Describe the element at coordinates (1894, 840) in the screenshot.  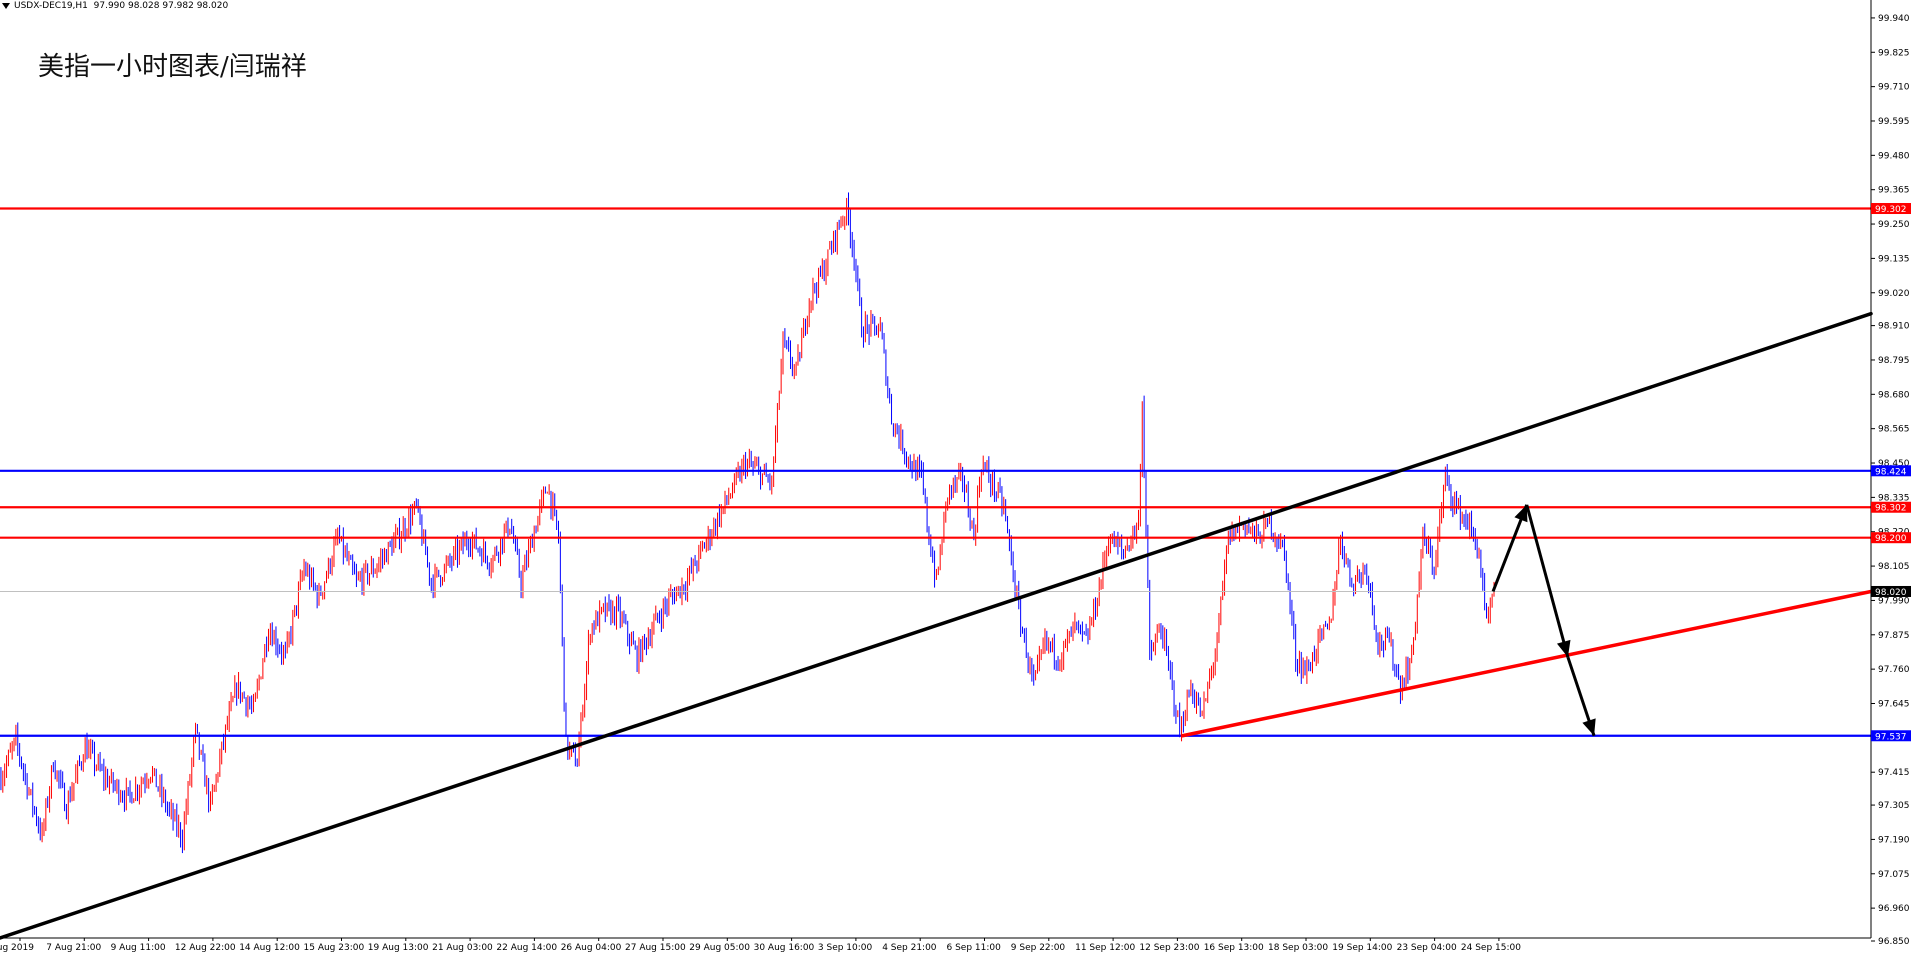
I see `price-tick-label: 97.190` at that location.